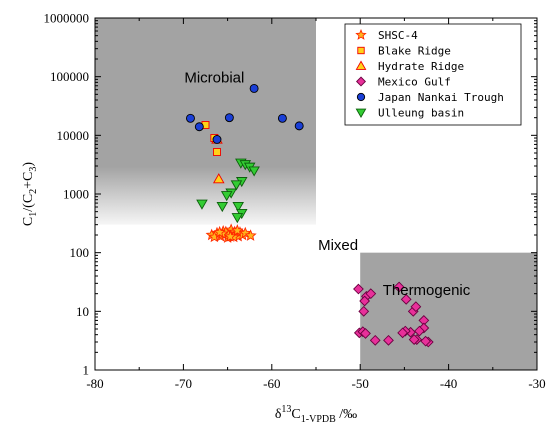  Describe the element at coordinates (67, 18) in the screenshot. I see `y-tick-label: 1000000` at that location.